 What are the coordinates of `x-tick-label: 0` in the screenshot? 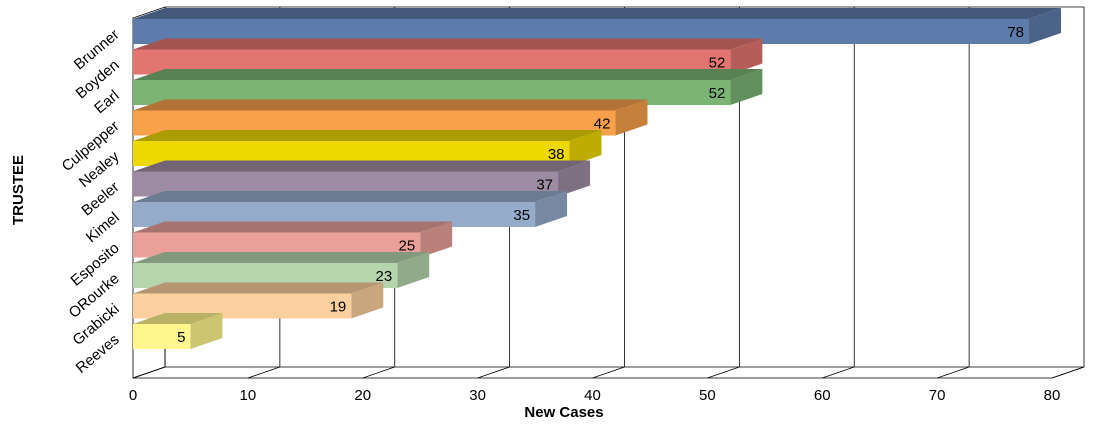 It's located at (133, 395).